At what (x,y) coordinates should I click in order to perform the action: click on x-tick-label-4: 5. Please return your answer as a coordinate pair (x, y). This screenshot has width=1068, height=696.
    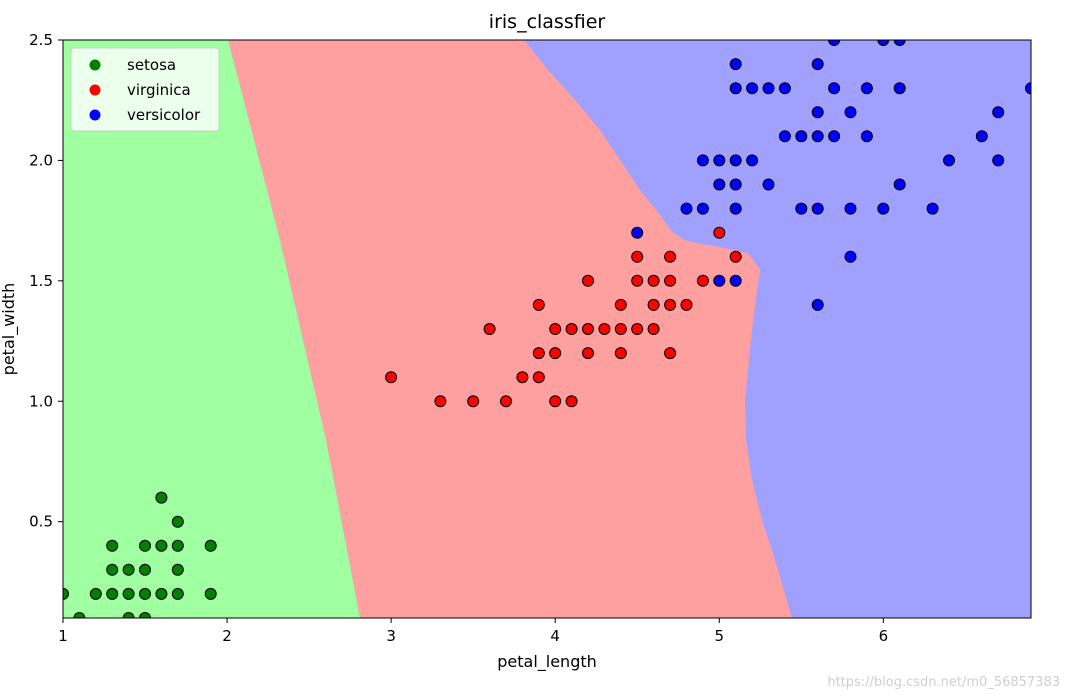
    Looking at the image, I should click on (719, 636).